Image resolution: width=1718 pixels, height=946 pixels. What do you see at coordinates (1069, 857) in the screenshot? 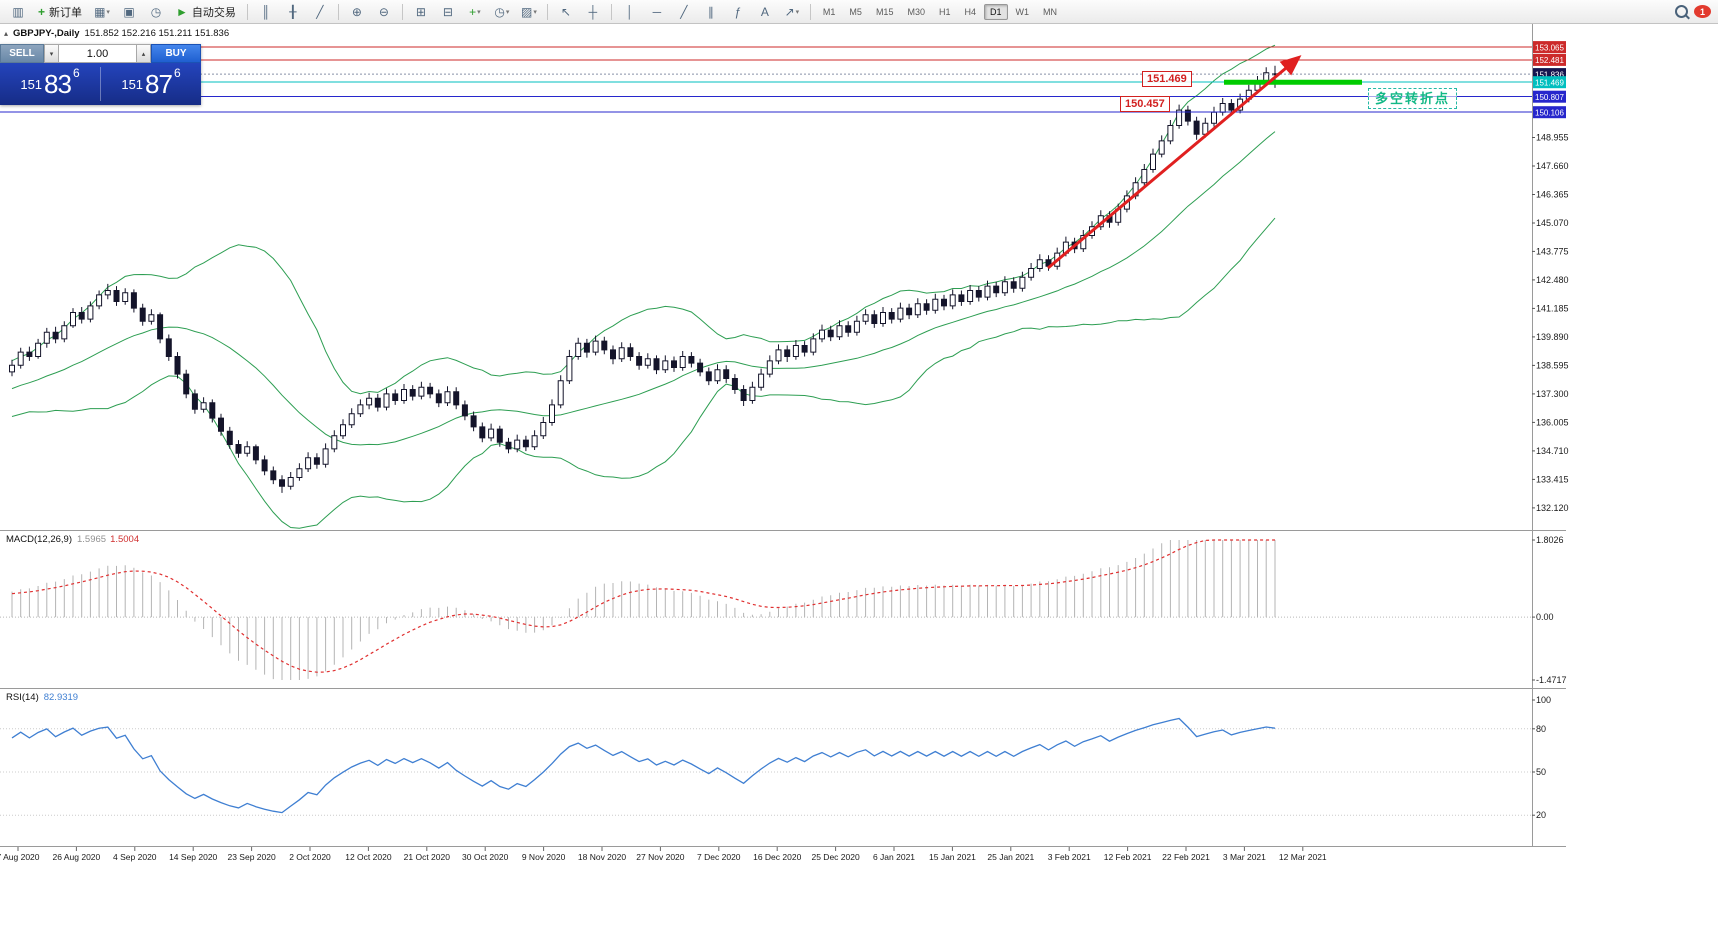
I see `time-axis-label: 3 Feb 2021` at bounding box center [1069, 857].